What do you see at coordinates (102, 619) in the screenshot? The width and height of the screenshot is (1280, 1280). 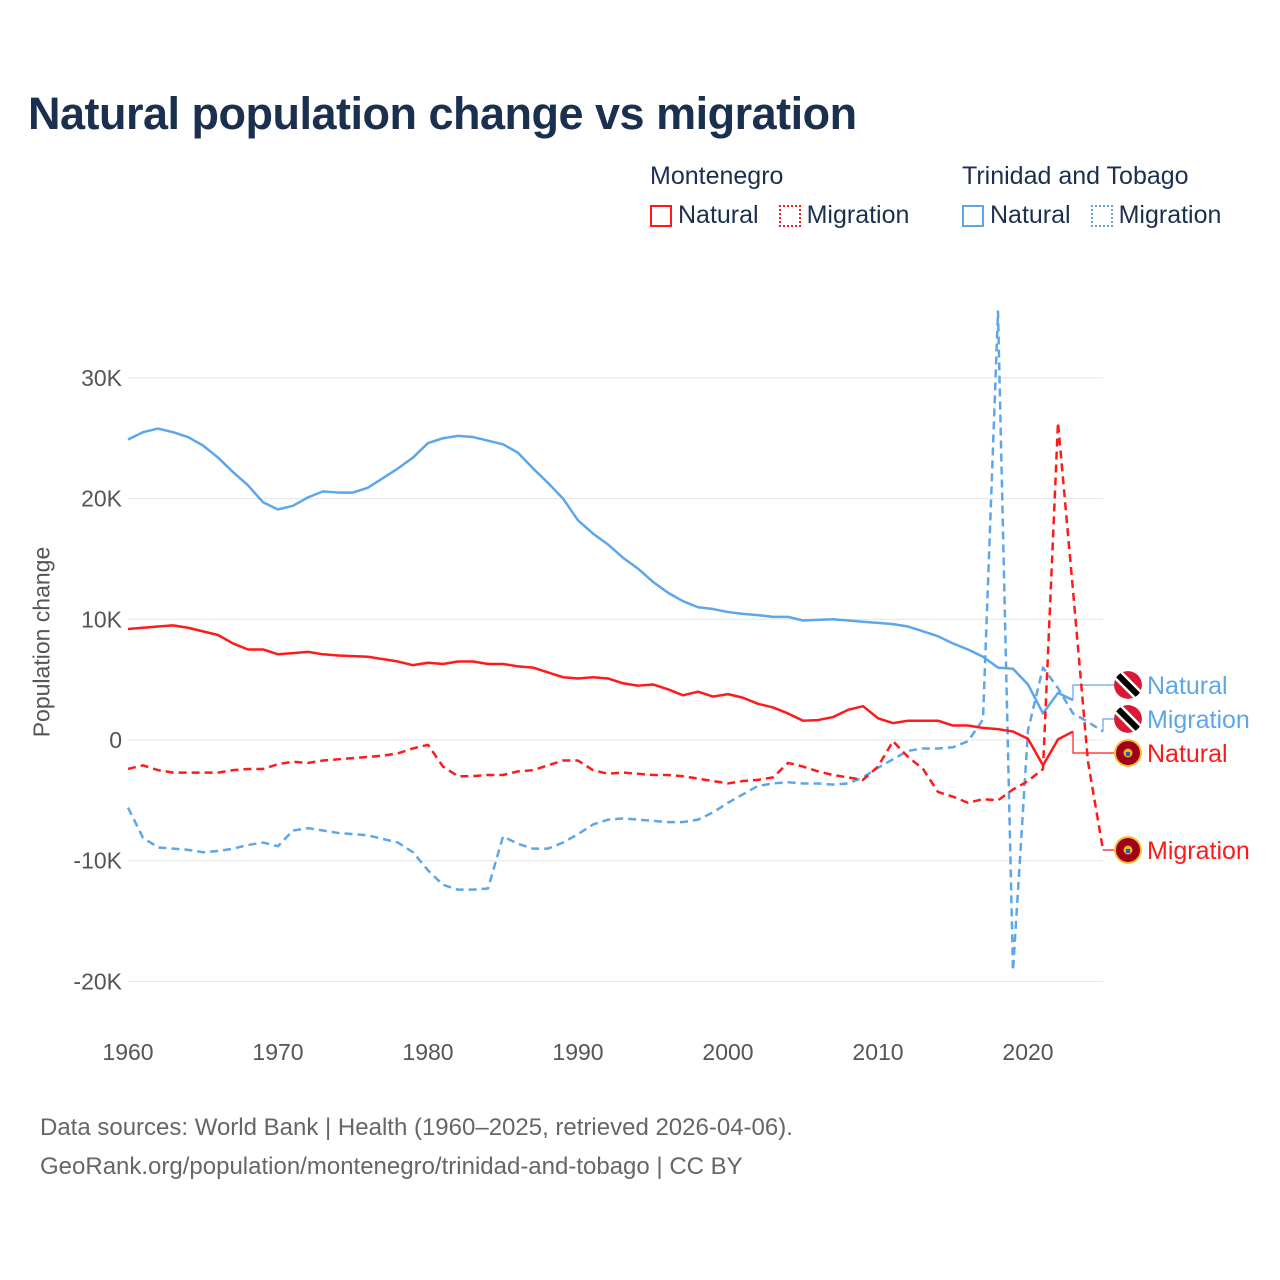 I see `y-tick-label: 10K` at bounding box center [102, 619].